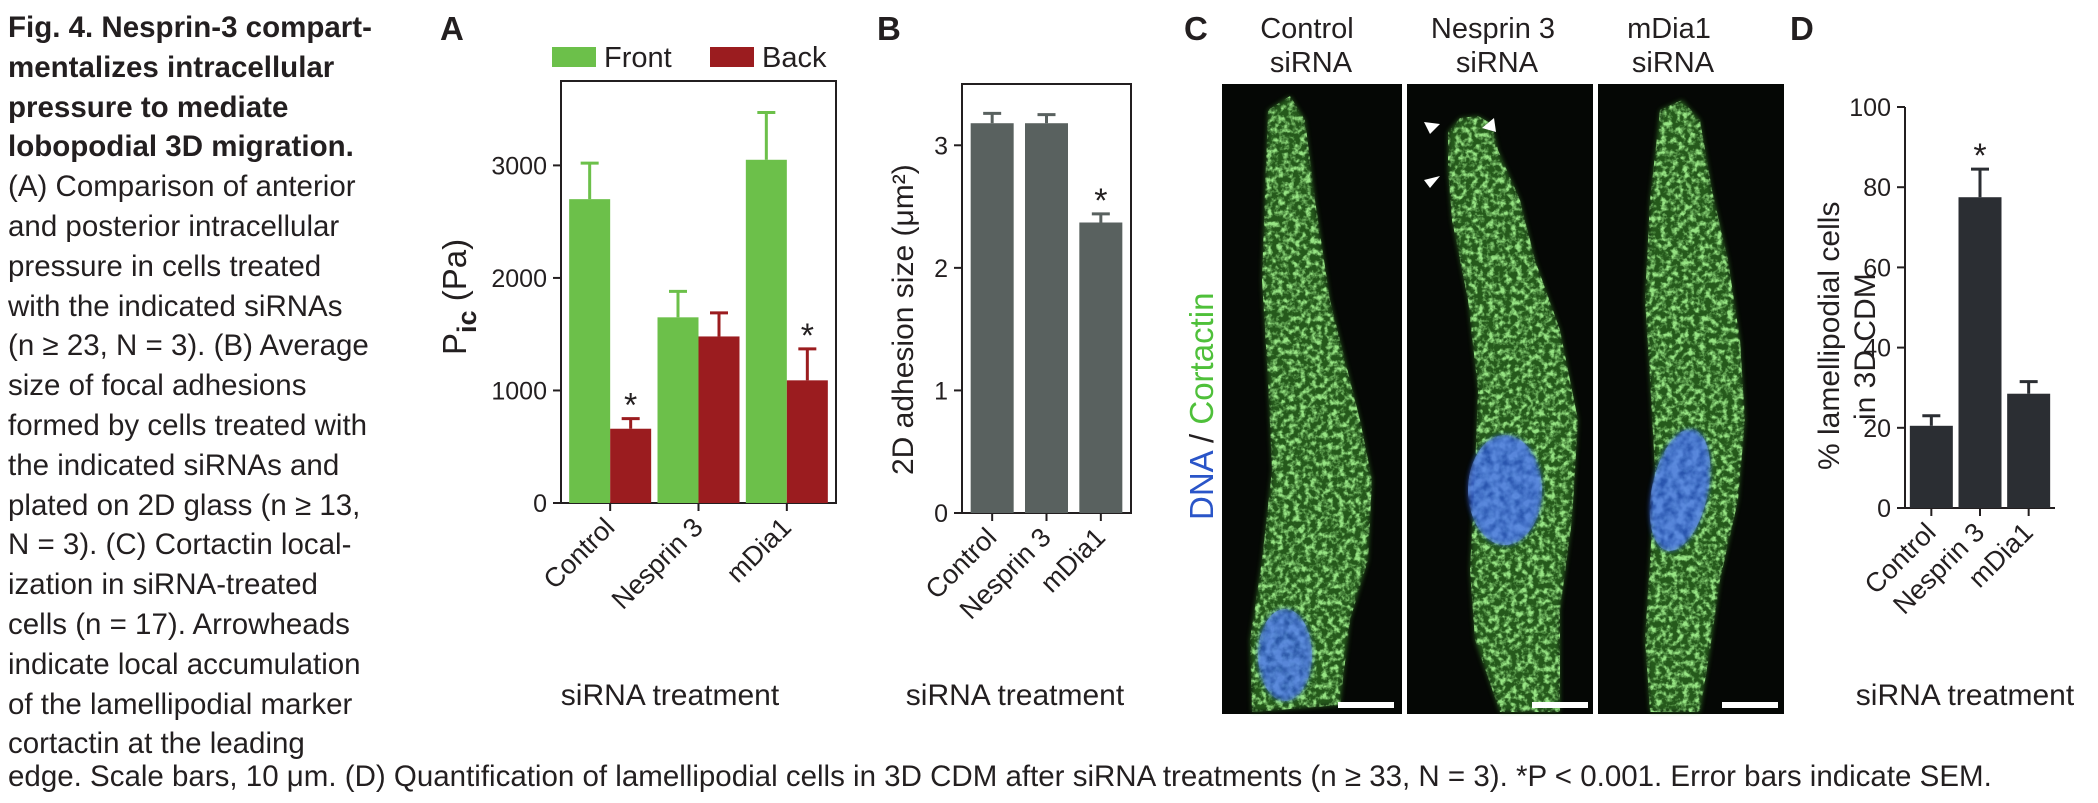  Describe the element at coordinates (454, 344) in the screenshot. I see `y-axis-label-main: P` at that location.